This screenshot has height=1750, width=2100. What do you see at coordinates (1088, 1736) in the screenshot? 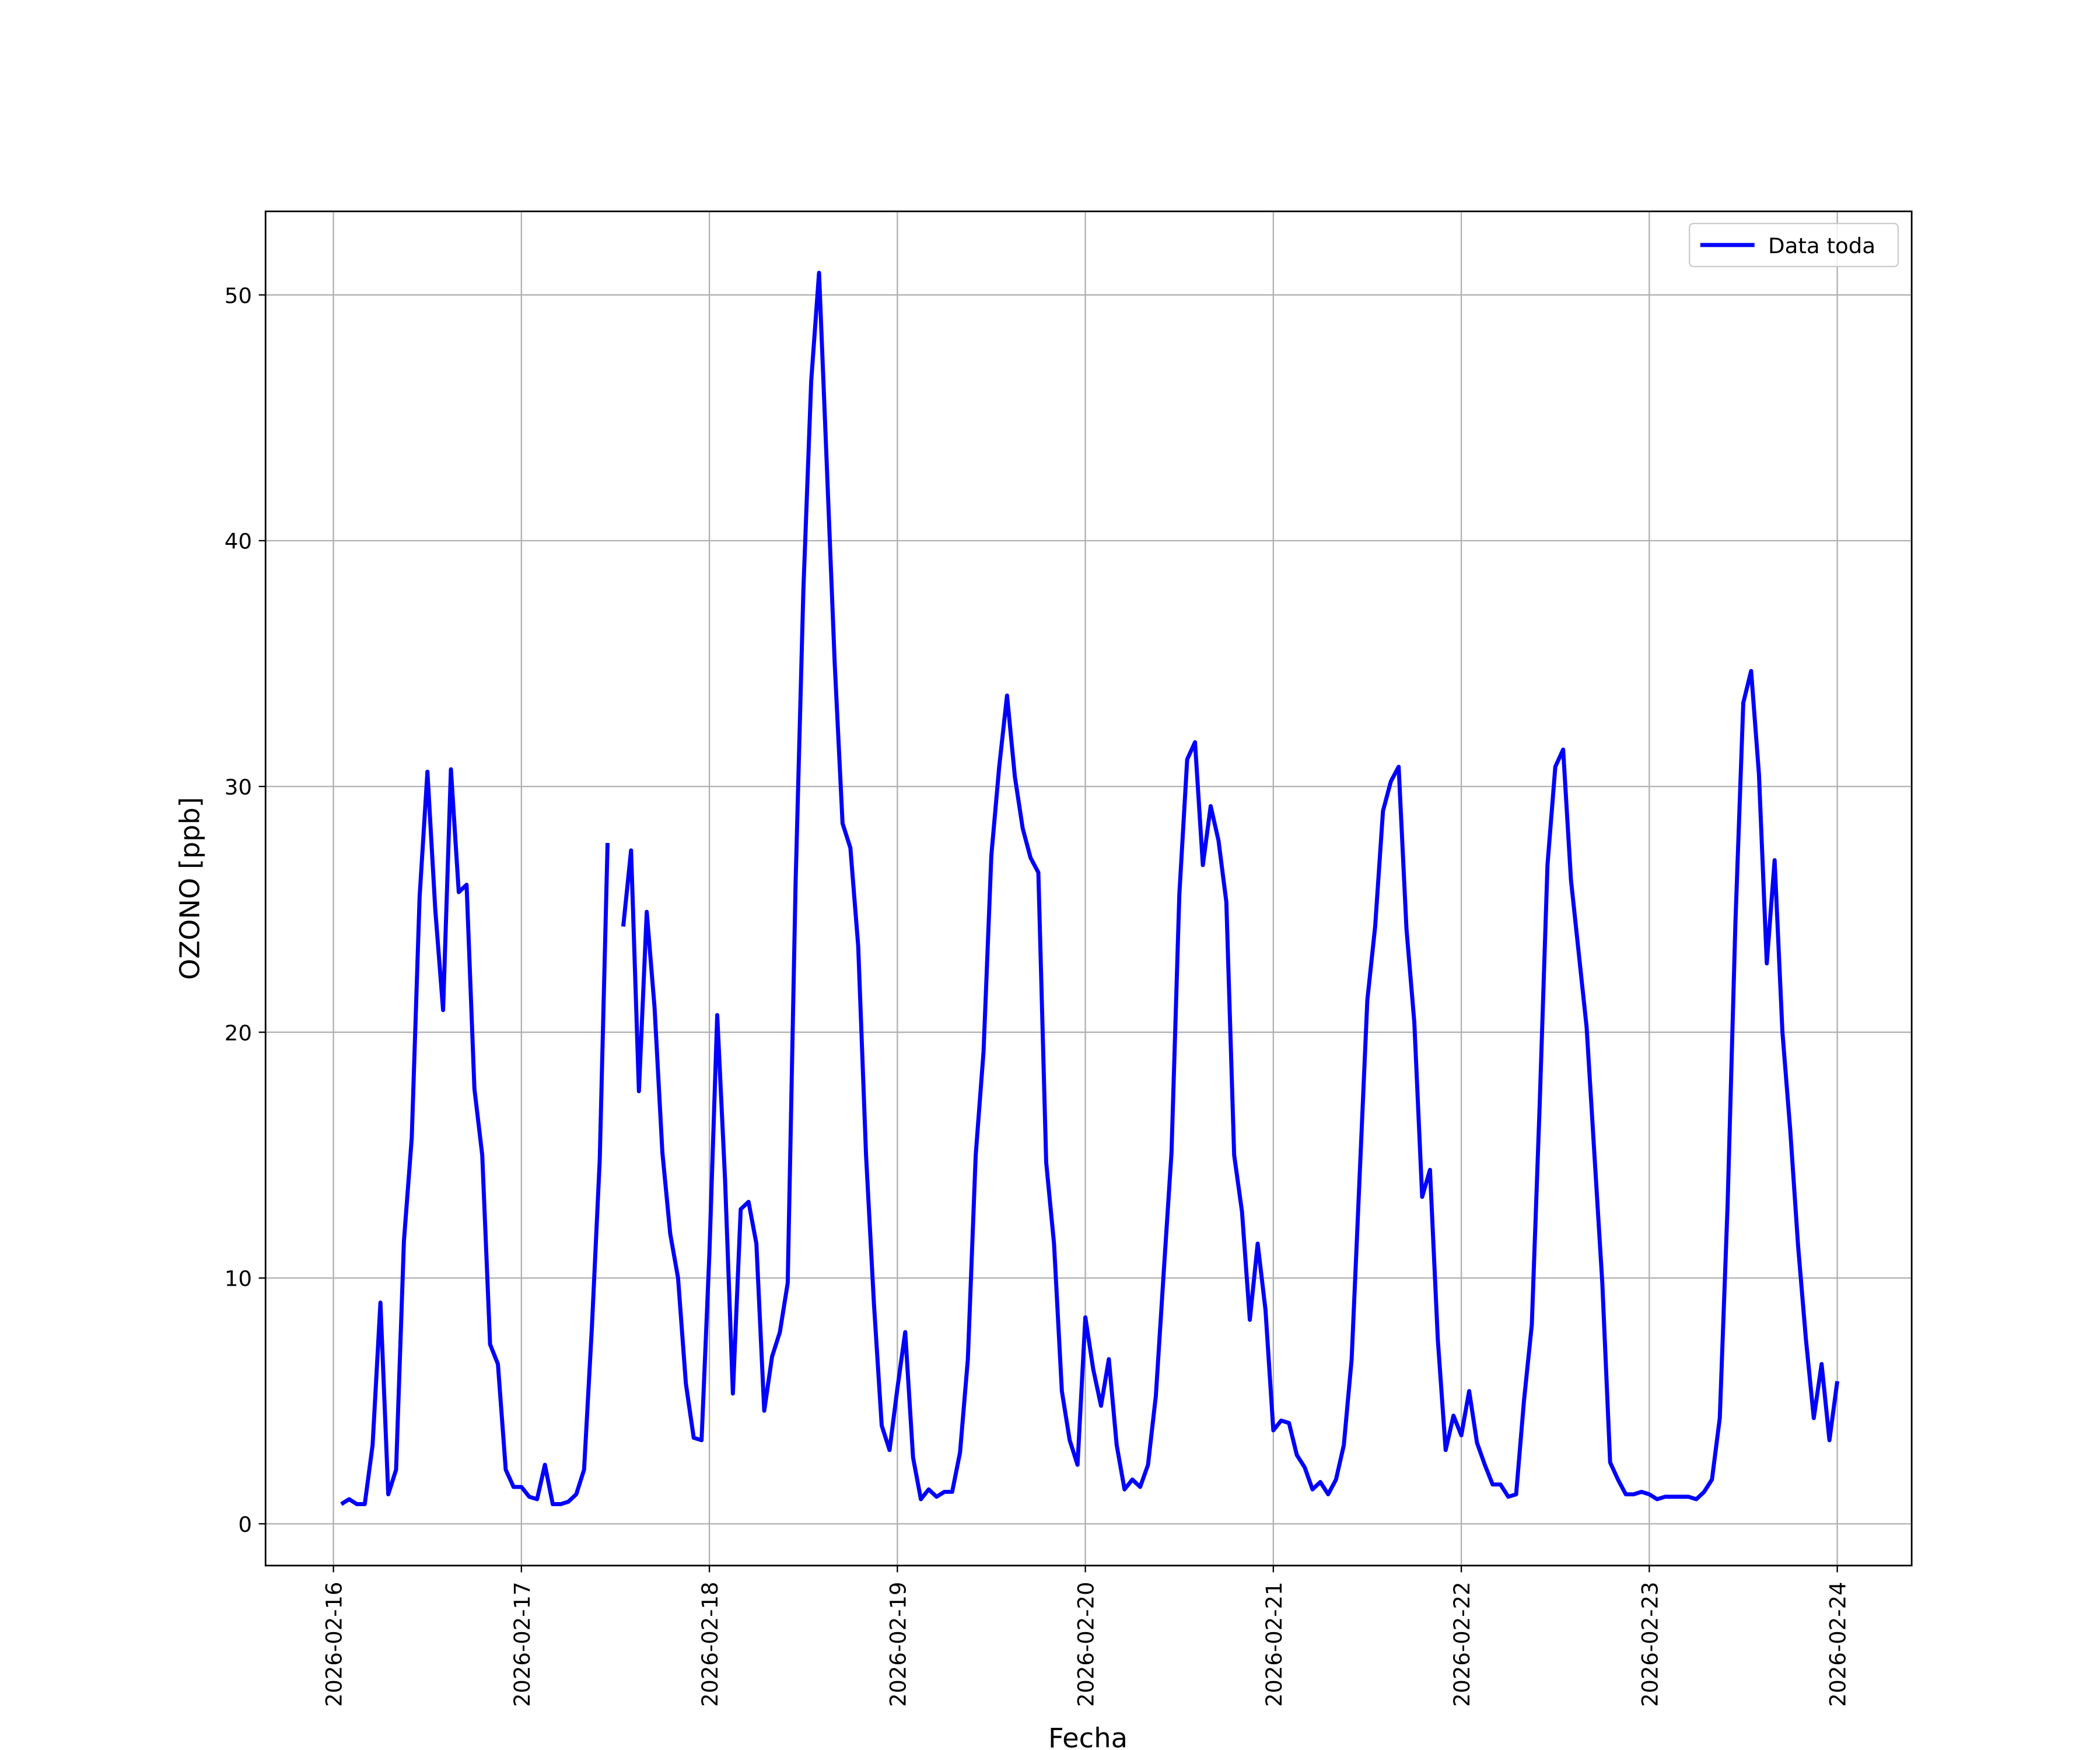
I see `x-axis-label: Fecha` at bounding box center [1088, 1736].